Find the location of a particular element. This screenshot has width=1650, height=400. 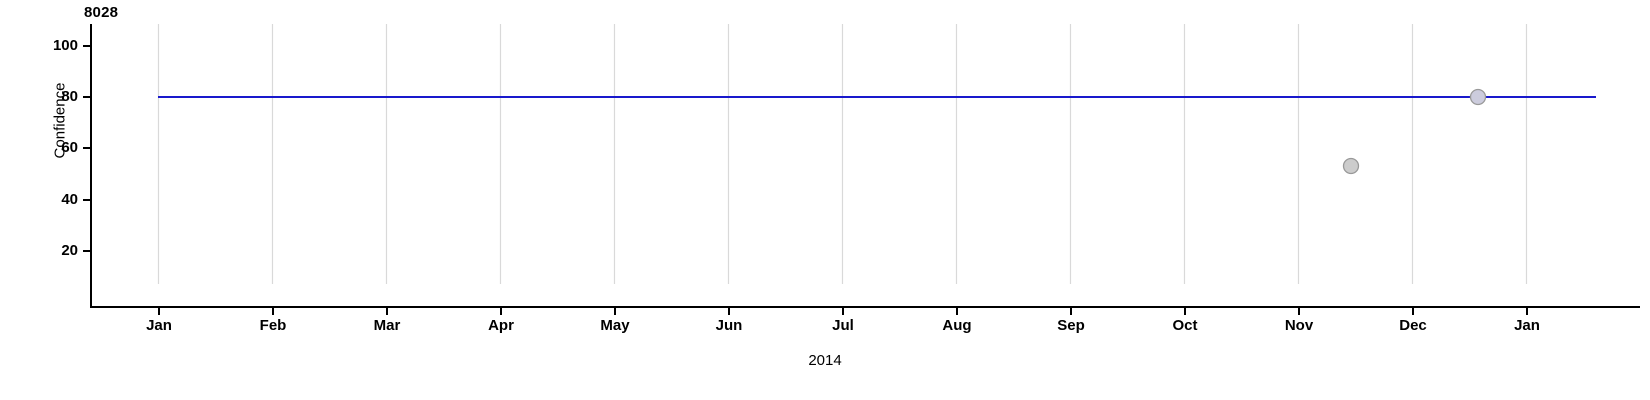

y-axis-title: Confidence is located at coordinates (60, 120).